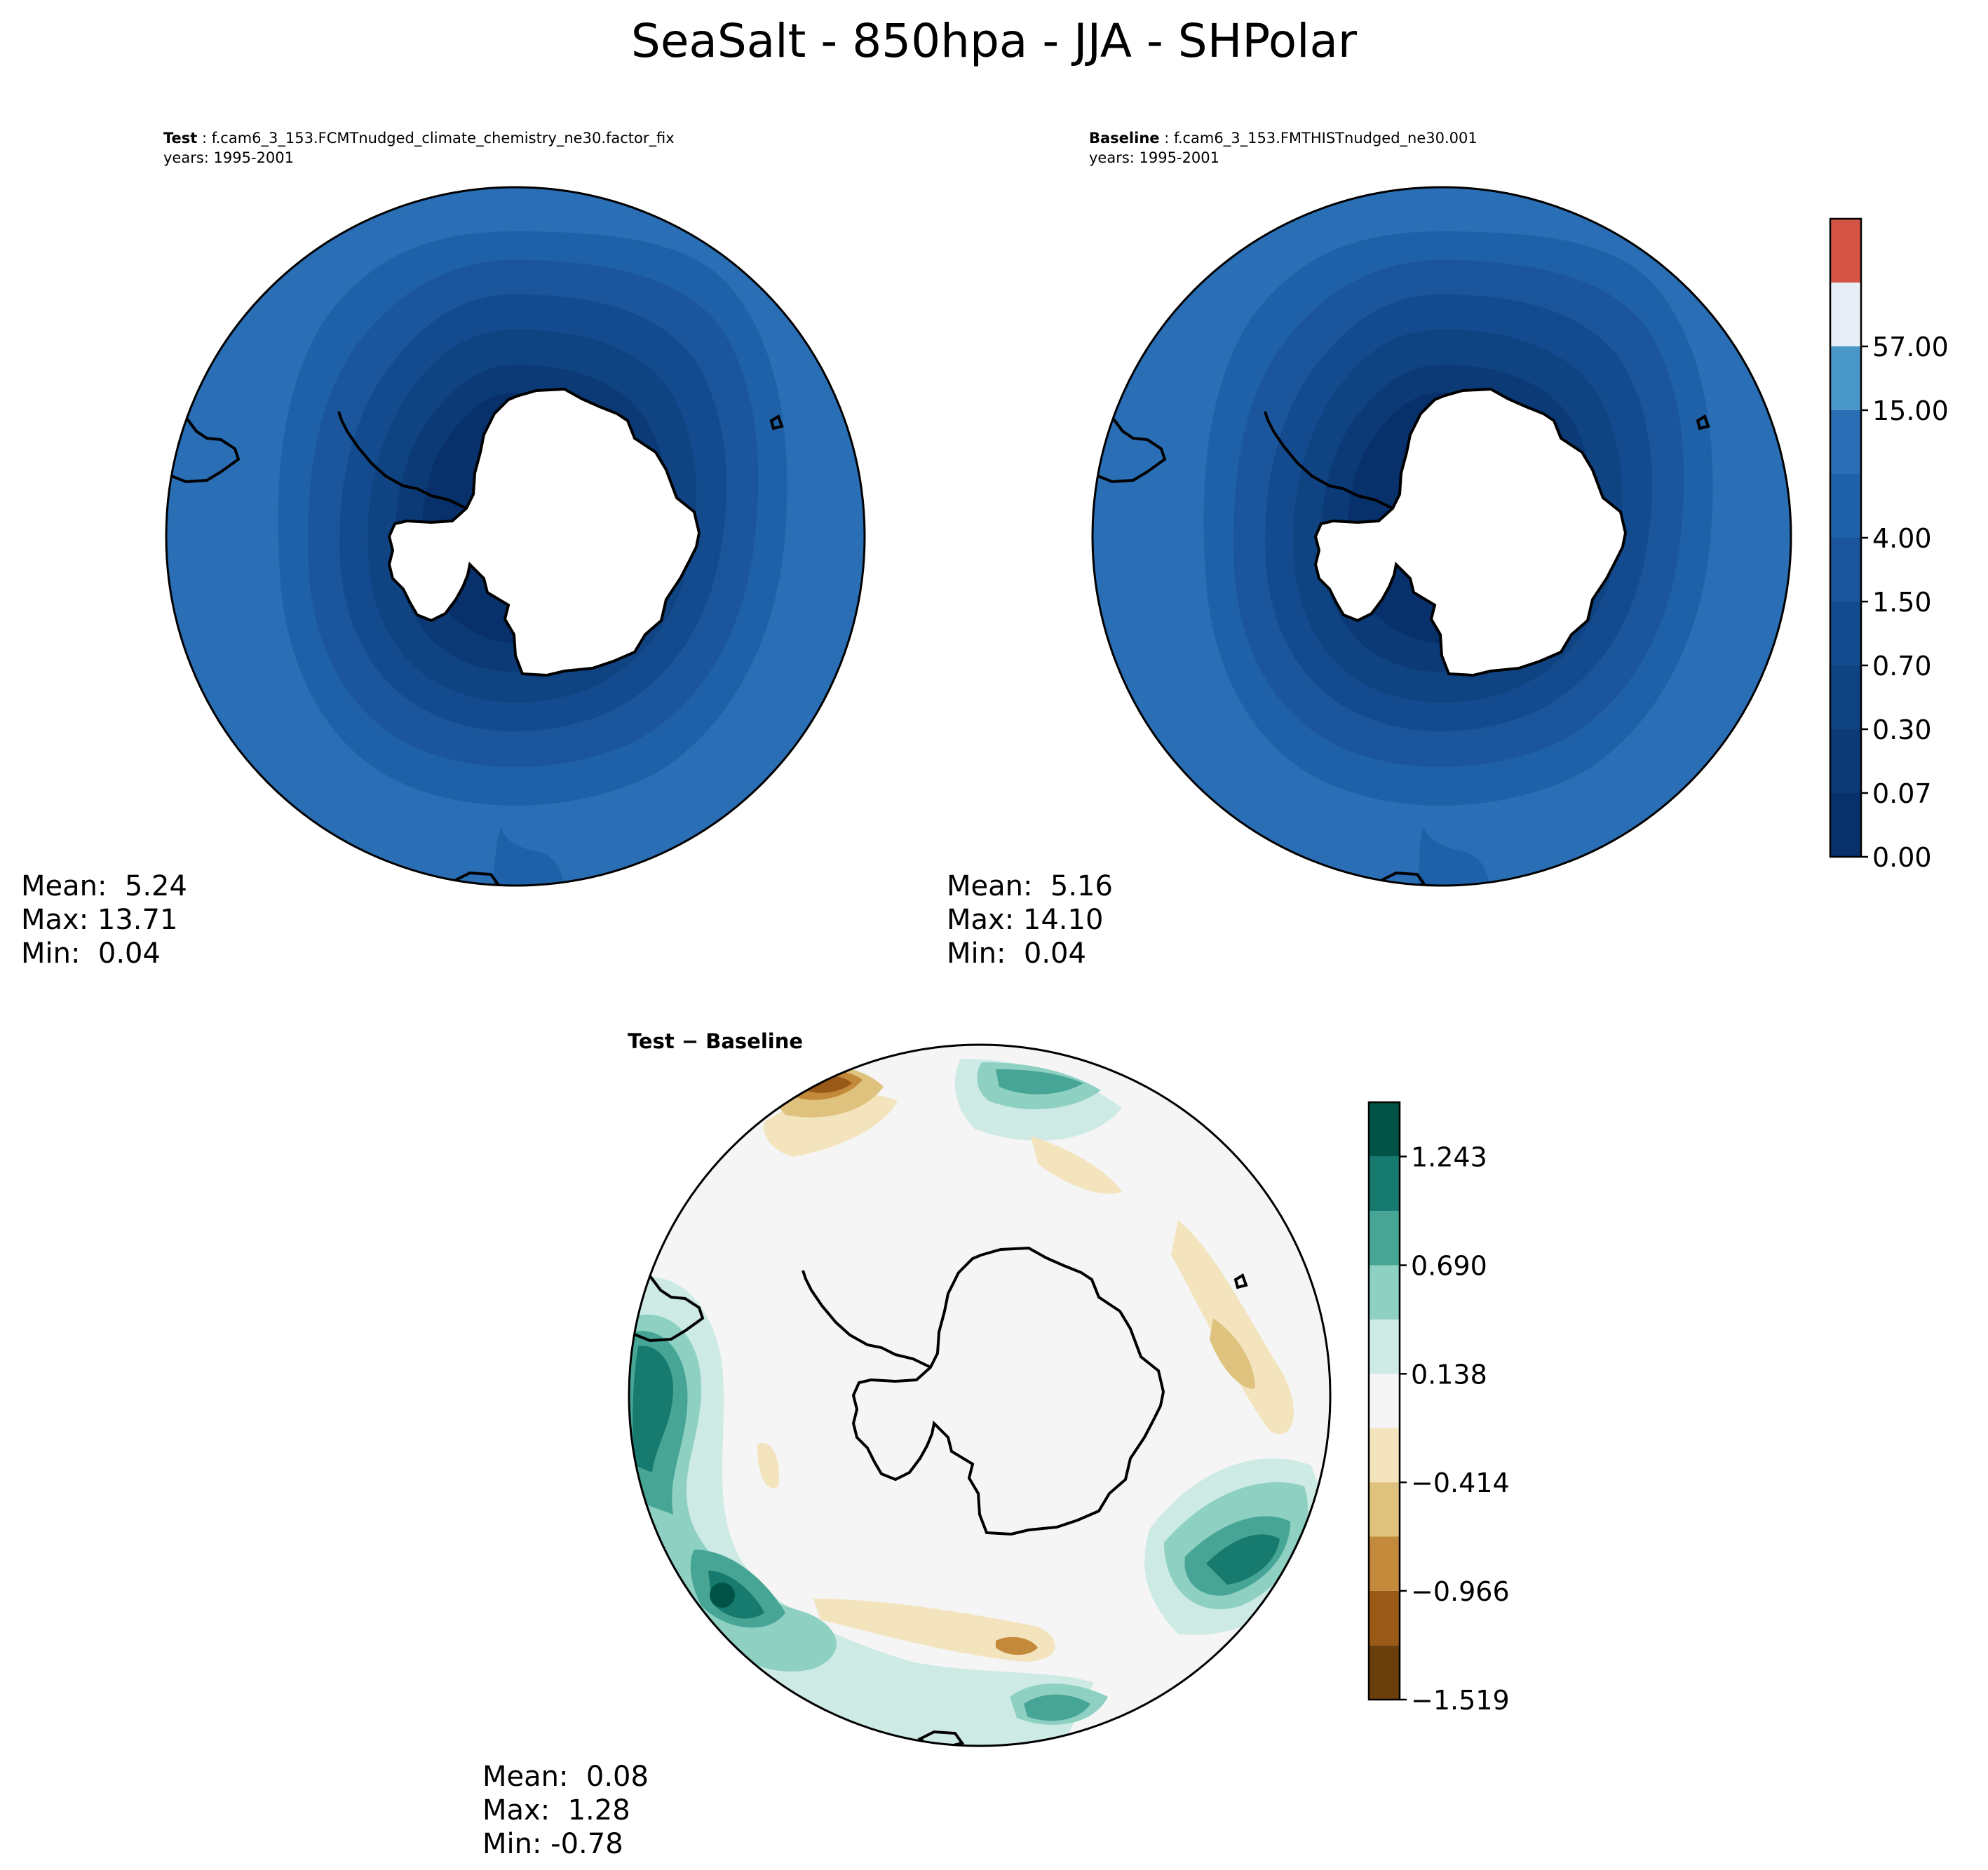 The height and width of the screenshot is (1870, 1988). I want to click on test-header-label: Test, so click(180, 138).